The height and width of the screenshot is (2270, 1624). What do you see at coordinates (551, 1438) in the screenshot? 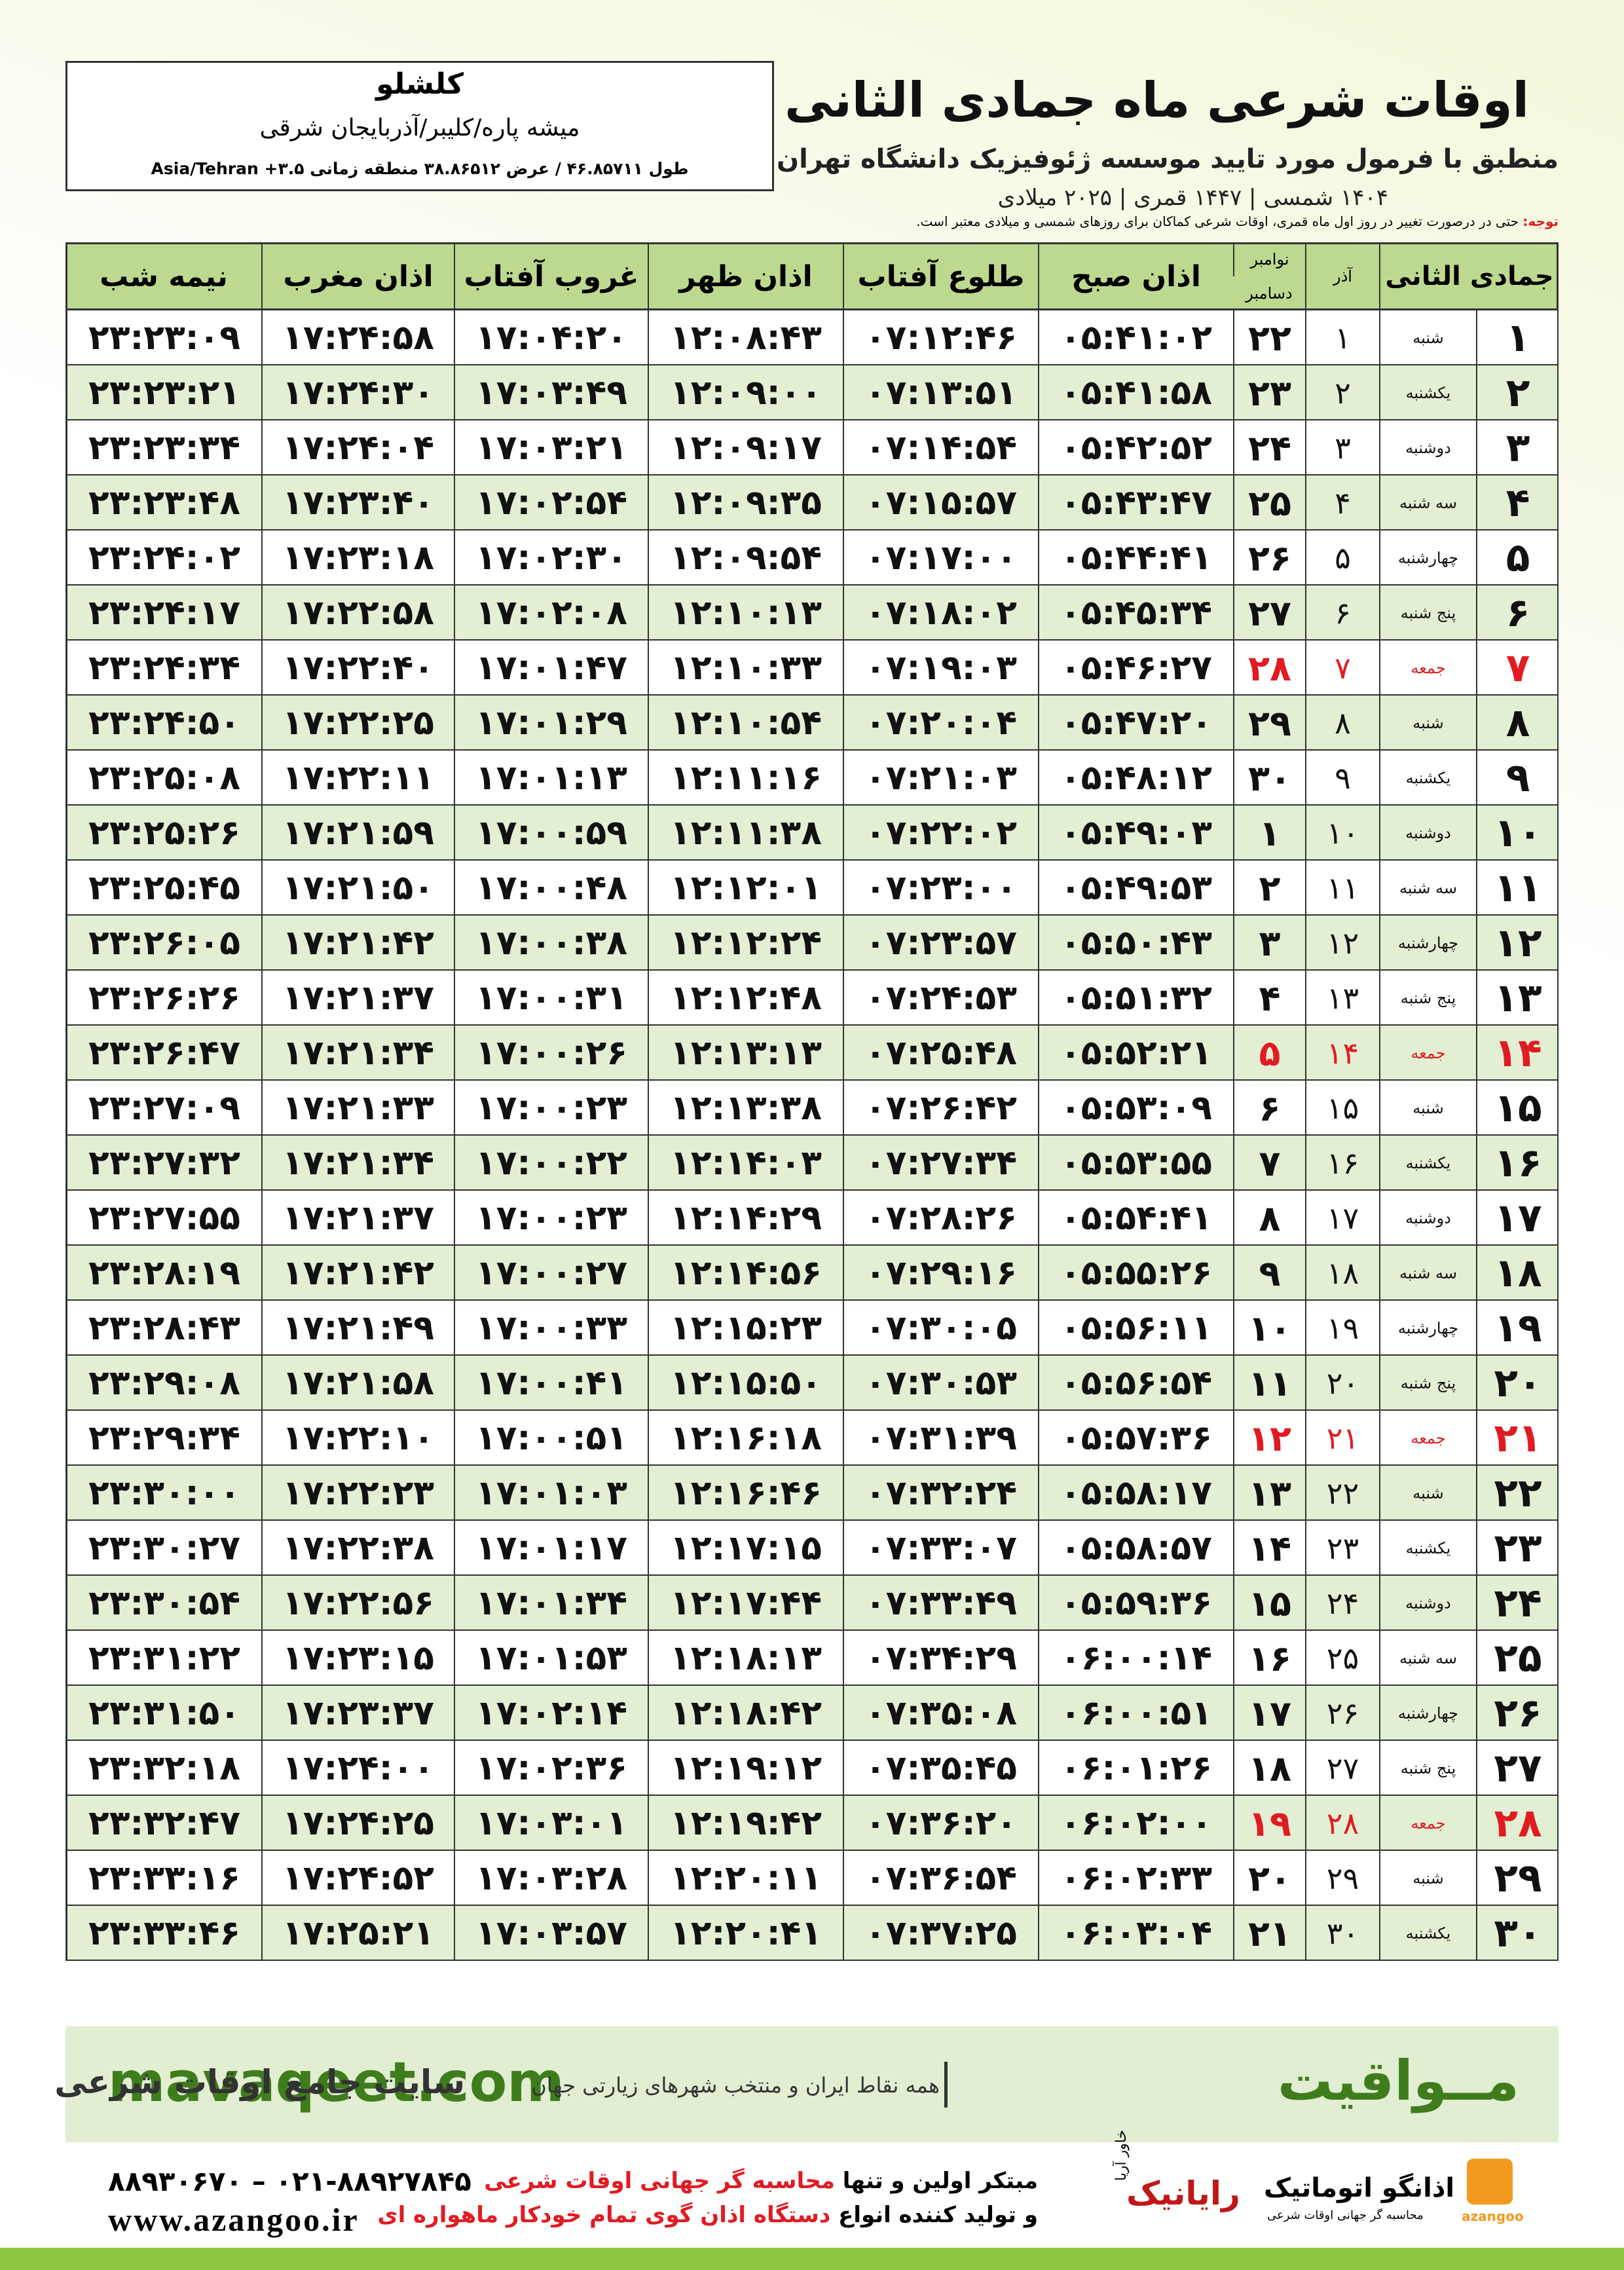
I see `table-cell: ۱۷:۰۰:۵۱` at bounding box center [551, 1438].